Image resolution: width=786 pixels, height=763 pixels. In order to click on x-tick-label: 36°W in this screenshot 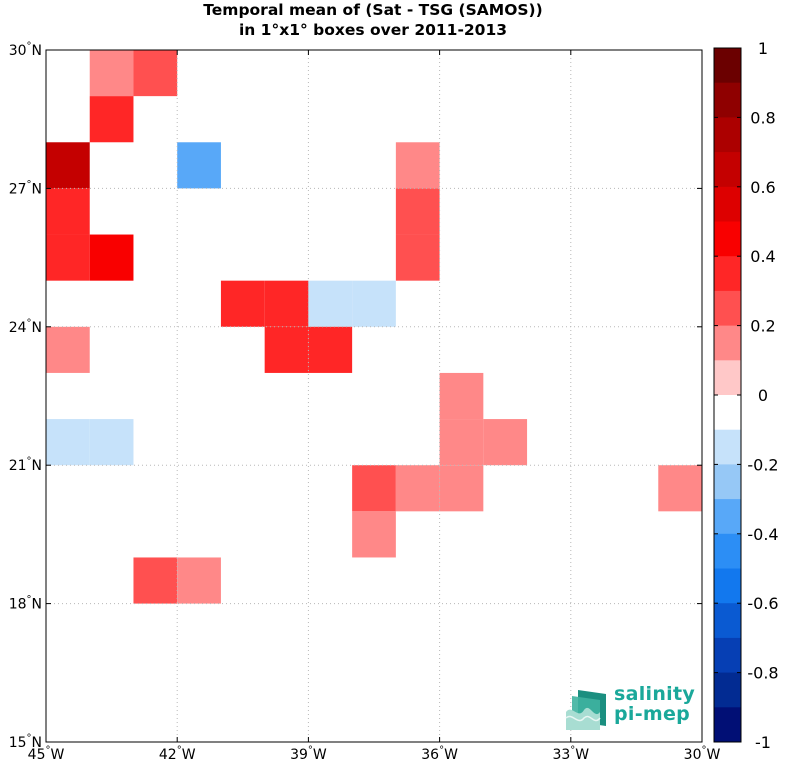, I will do `click(439, 754)`.